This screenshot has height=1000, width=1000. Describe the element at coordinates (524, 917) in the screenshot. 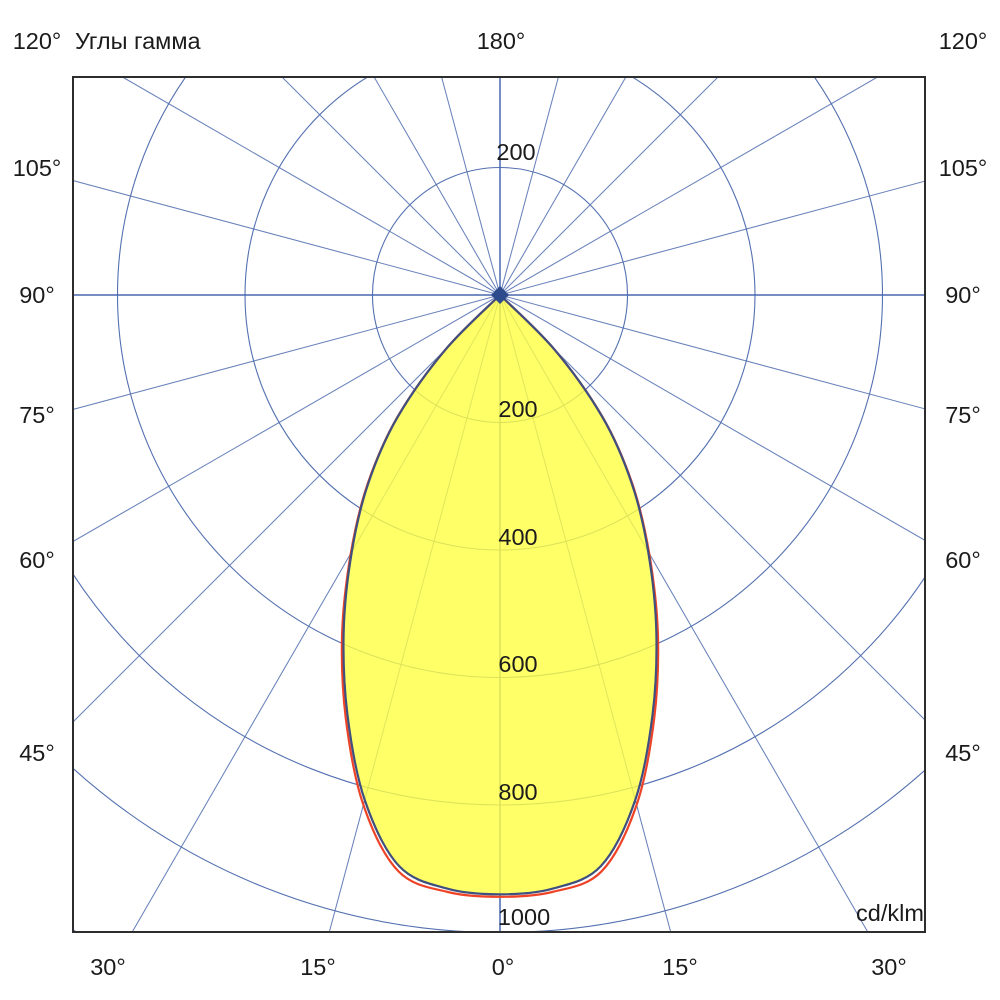

I see `intensity-value-label: 1000` at that location.